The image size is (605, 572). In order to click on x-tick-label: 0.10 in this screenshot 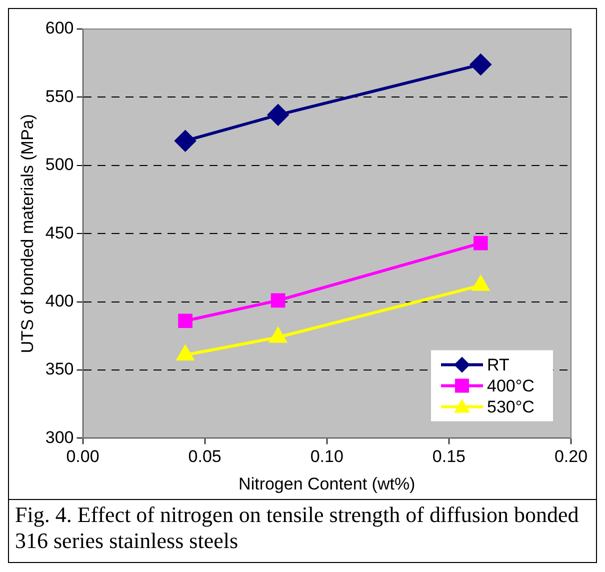, I will do `click(327, 456)`.